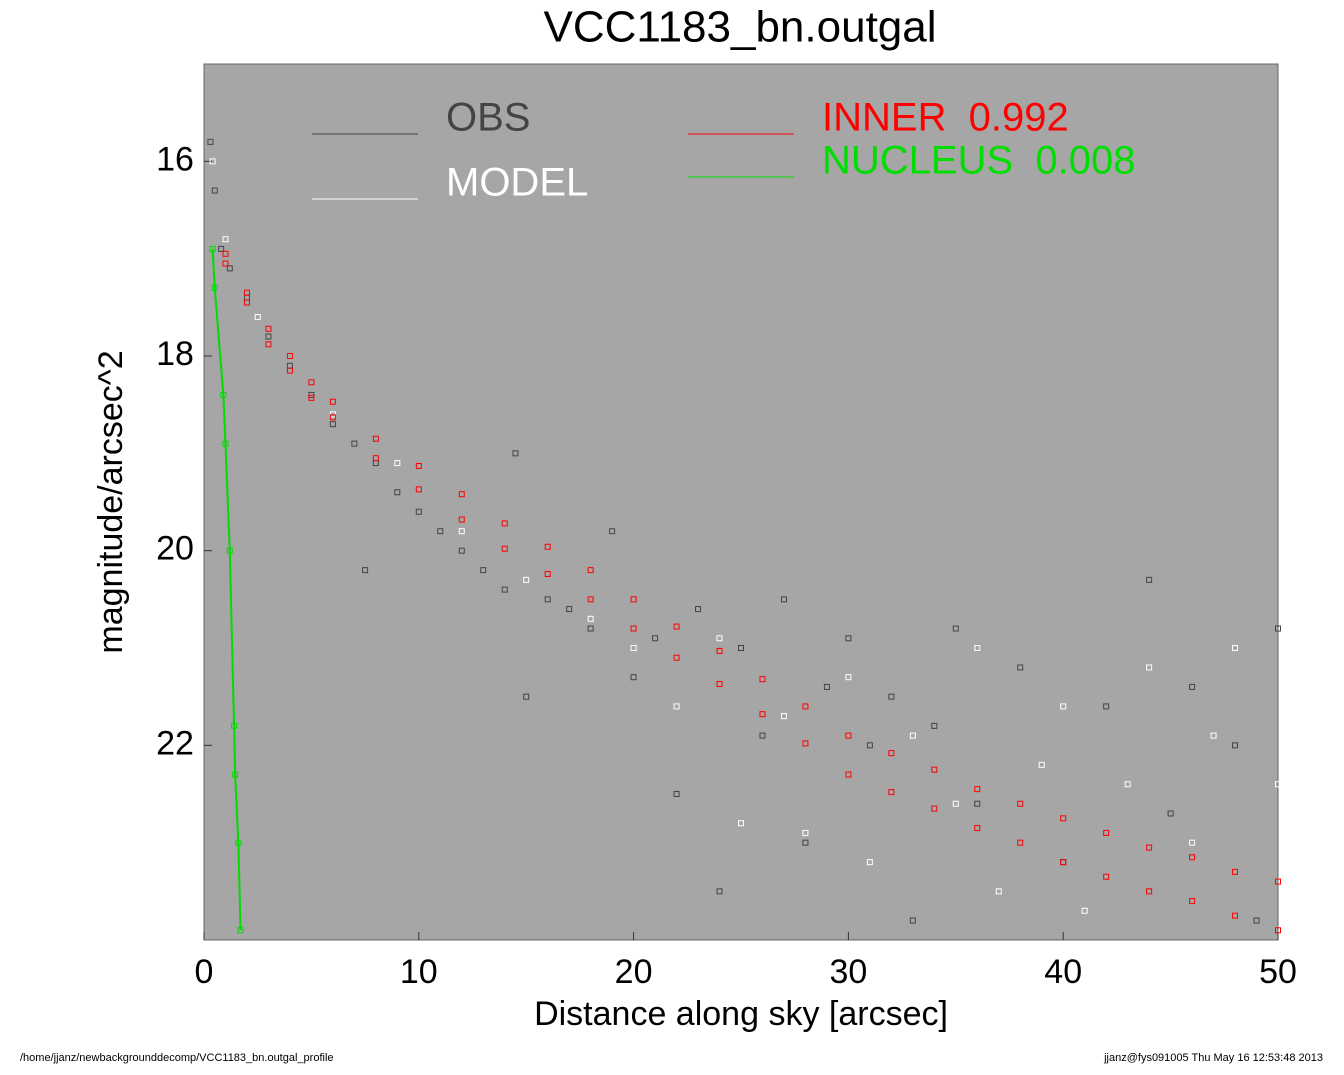 This screenshot has height=1075, width=1344. What do you see at coordinates (111, 501) in the screenshot?
I see `y-axis-label: magnitude/arcsec^2` at bounding box center [111, 501].